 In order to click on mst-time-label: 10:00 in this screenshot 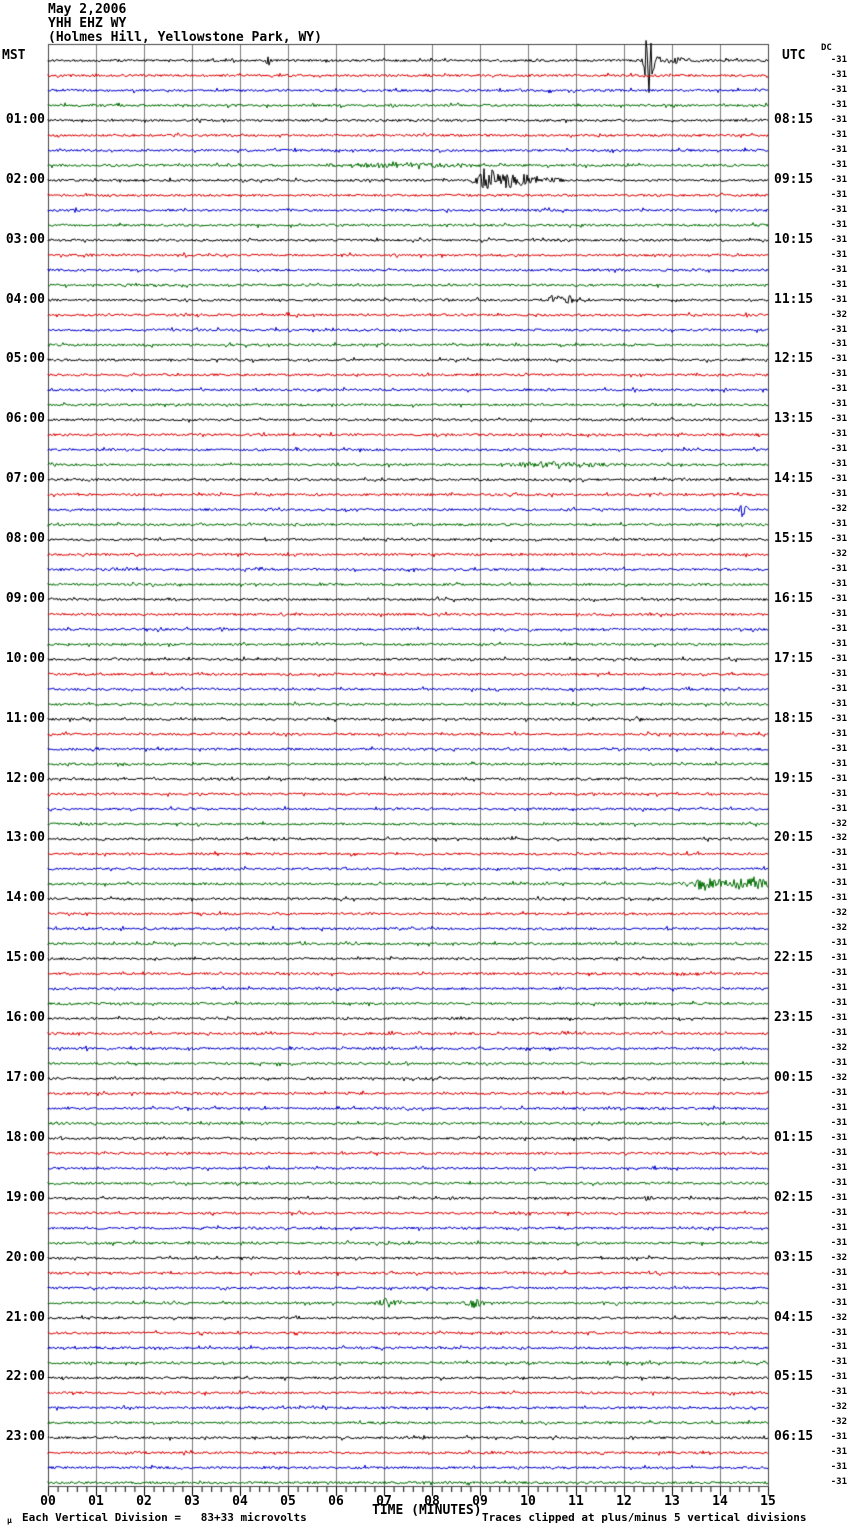, I will do `click(25, 658)`.